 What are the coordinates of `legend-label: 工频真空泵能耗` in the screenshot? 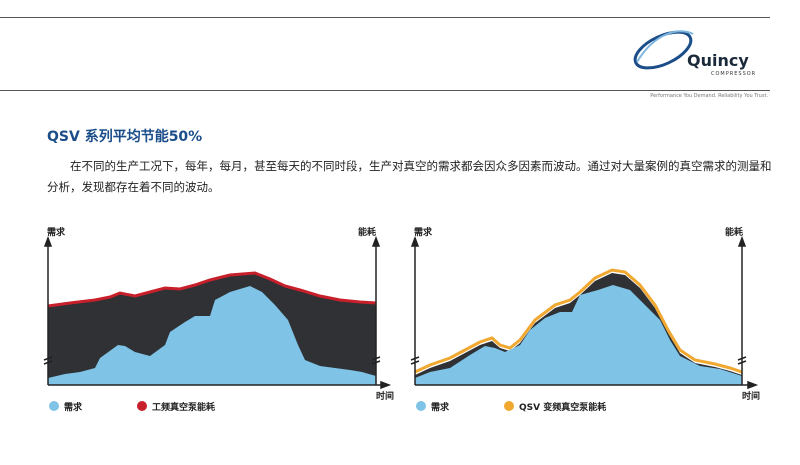 It's located at (183, 407).